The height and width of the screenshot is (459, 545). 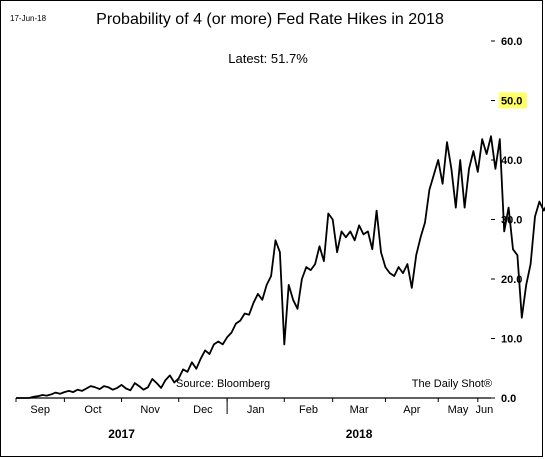 What do you see at coordinates (254, 419) in the screenshot?
I see `x-axis: Sep Oct Nov Dec Jan Feb Mar Apr May Jun 2017 2018` at bounding box center [254, 419].